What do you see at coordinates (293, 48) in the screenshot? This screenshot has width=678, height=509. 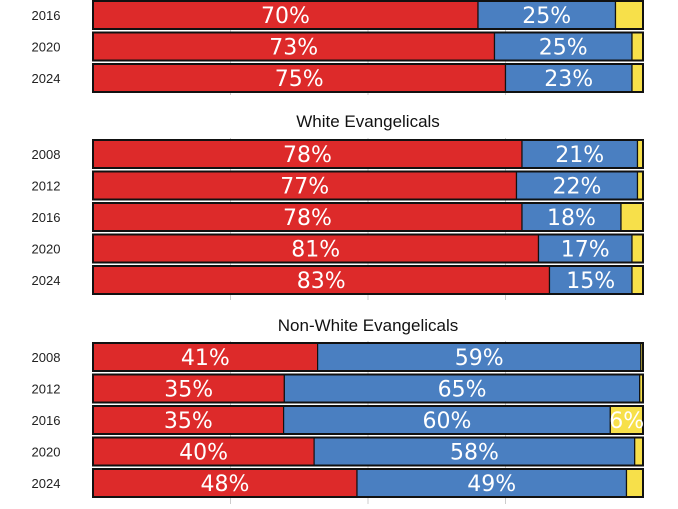 I see `data-label: 73%` at bounding box center [293, 48].